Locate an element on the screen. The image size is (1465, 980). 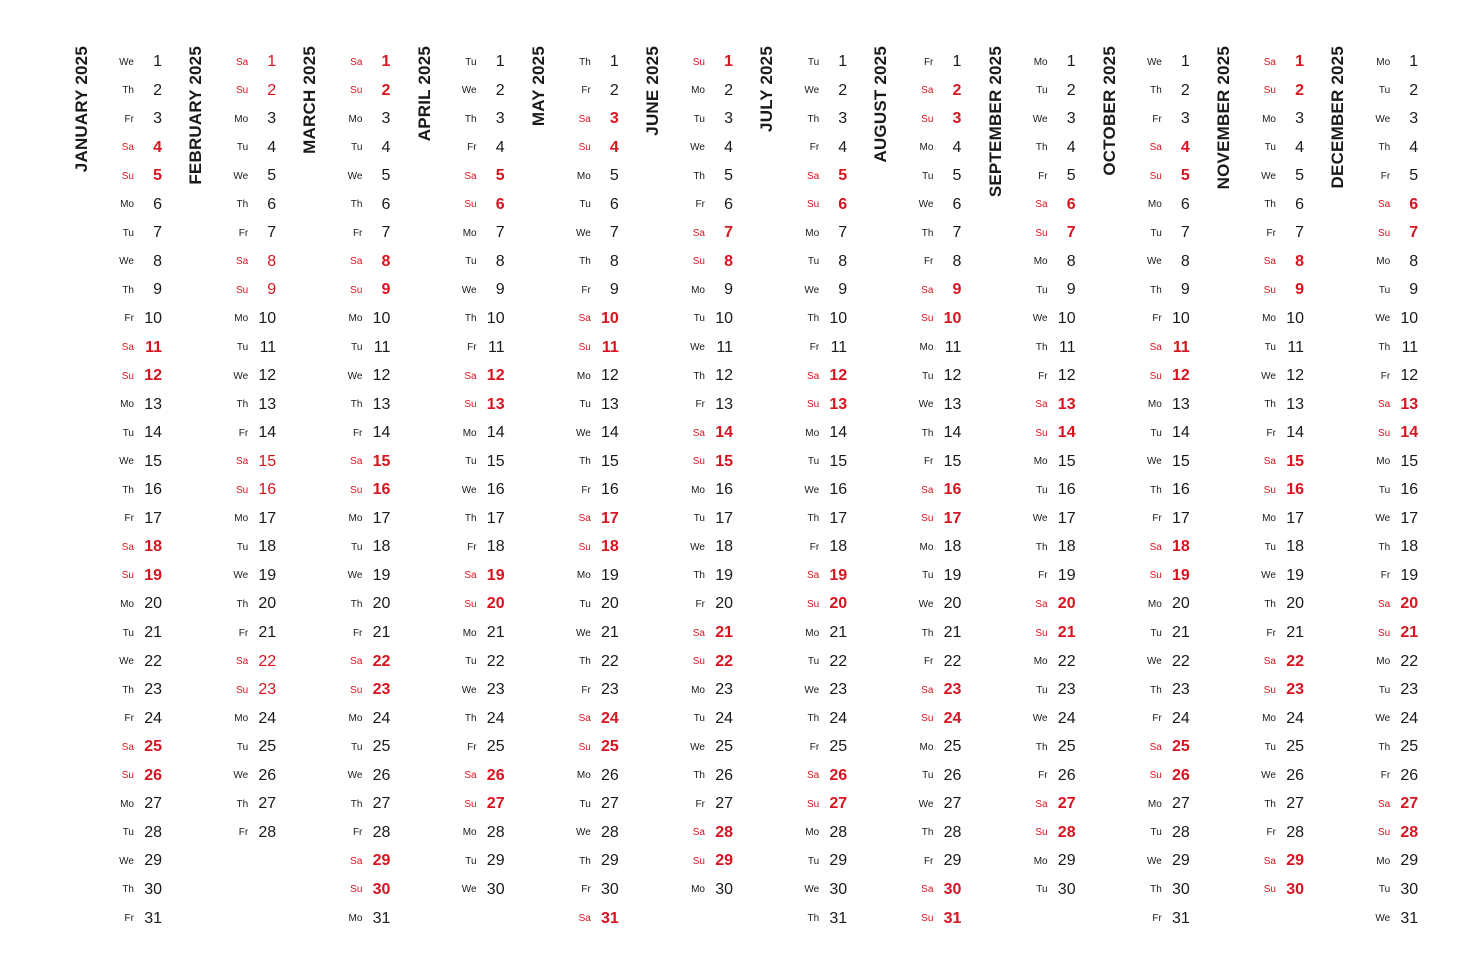
day-row: Mo 27 is located at coordinates (142, 804).